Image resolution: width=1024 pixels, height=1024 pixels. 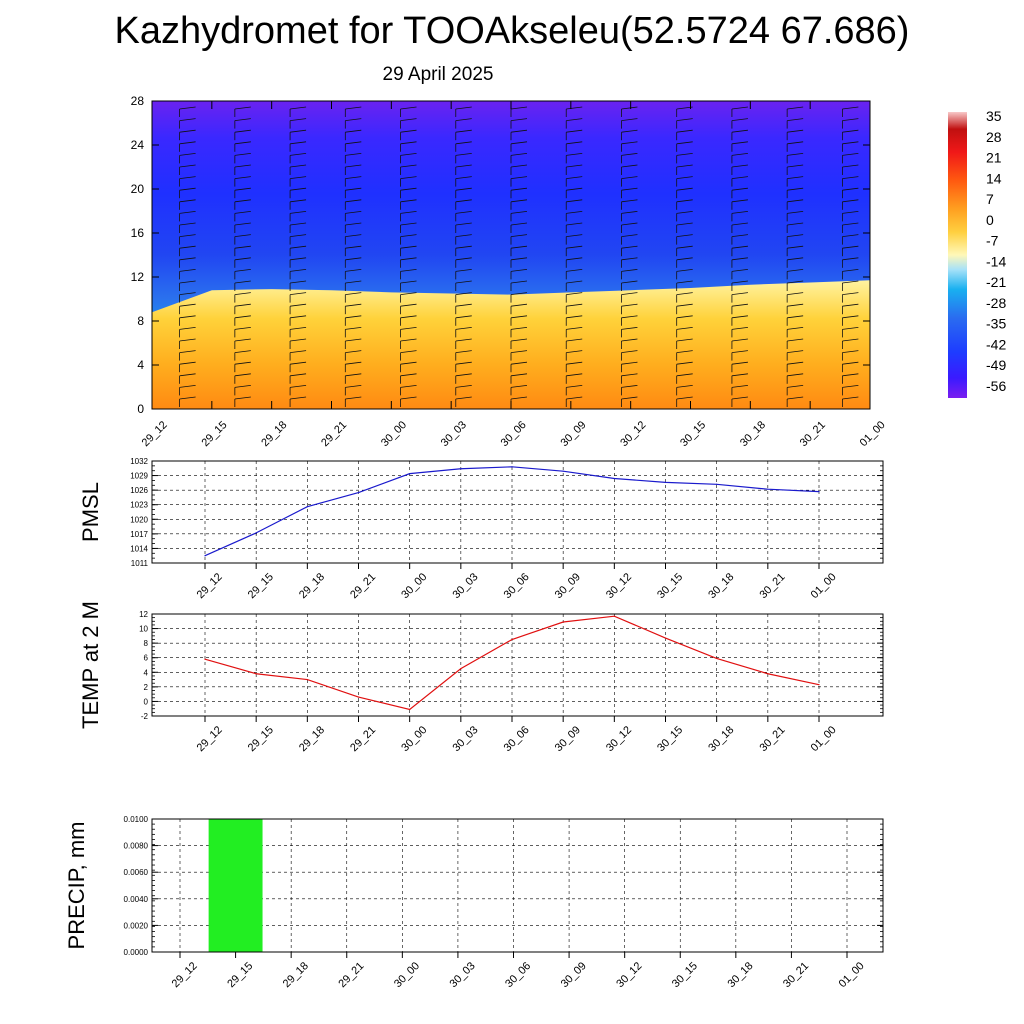 I want to click on x-tick-label: 29_18, so click(x=312, y=586).